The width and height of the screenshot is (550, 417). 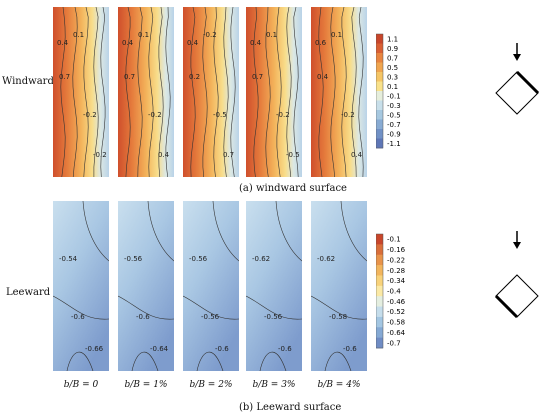 I want to click on colorbar-tick-label: -0.52, so click(x=396, y=312).